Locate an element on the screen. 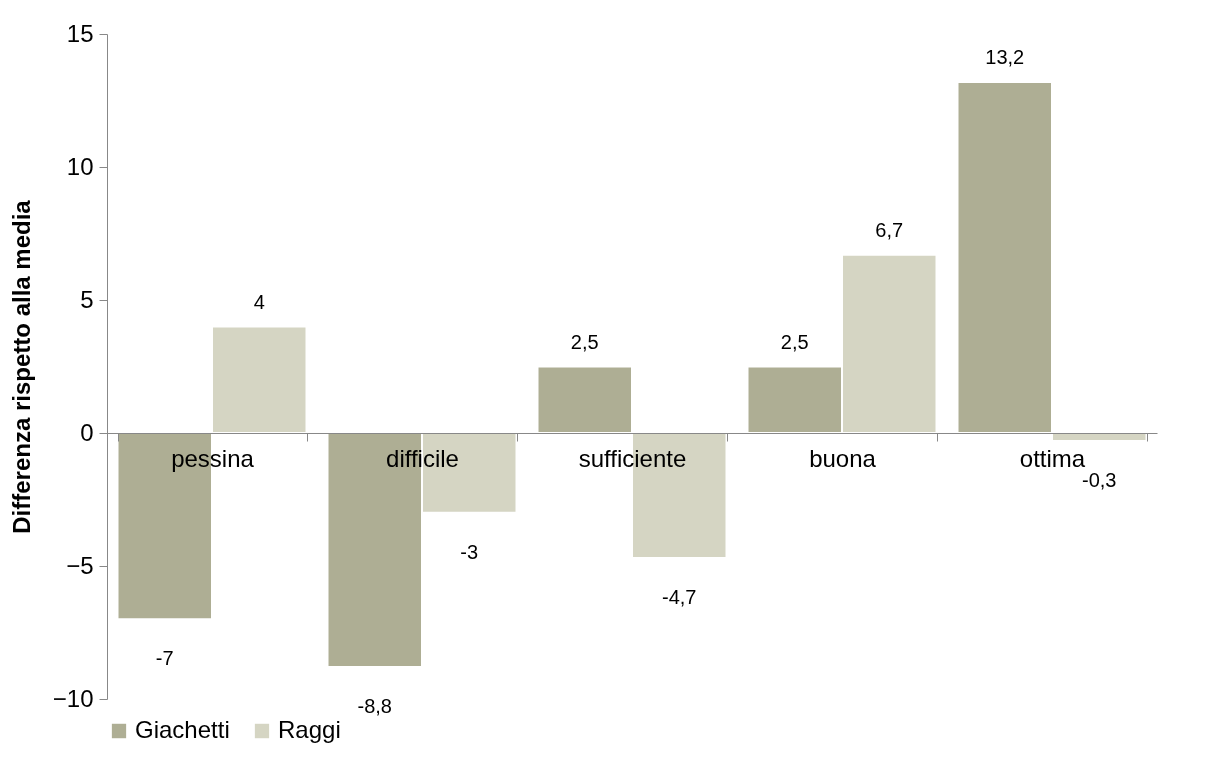 The image size is (1218, 780). x-tick-label: sufficiente is located at coordinates (632, 458).